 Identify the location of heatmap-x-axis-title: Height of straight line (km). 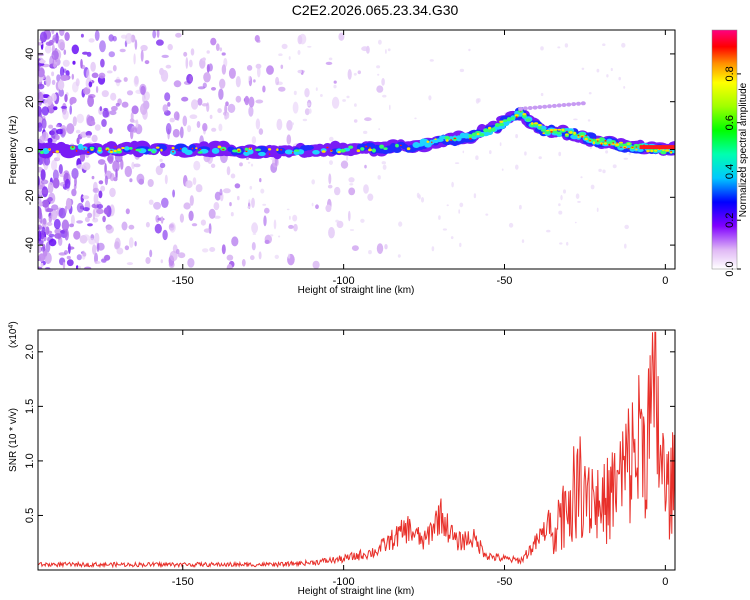
(356, 290).